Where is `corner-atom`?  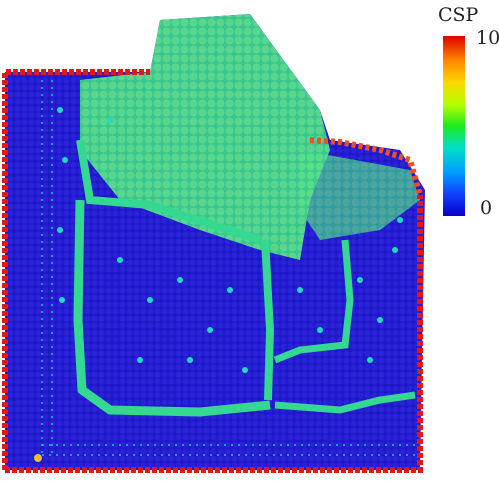
corner-atom is located at coordinates (38, 458).